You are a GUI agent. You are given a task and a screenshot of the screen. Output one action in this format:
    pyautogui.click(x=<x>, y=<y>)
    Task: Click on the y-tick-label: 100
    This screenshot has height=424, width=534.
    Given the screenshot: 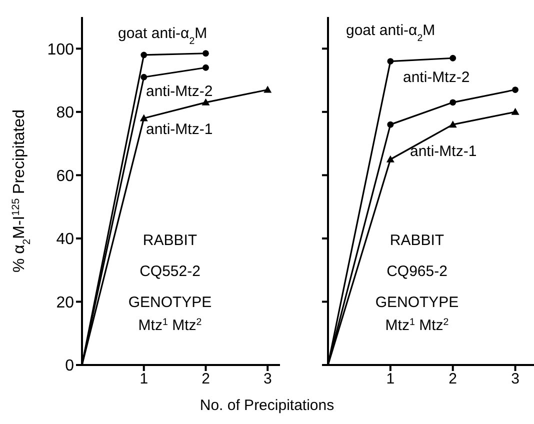 What is the action you would take?
    pyautogui.click(x=60, y=49)
    